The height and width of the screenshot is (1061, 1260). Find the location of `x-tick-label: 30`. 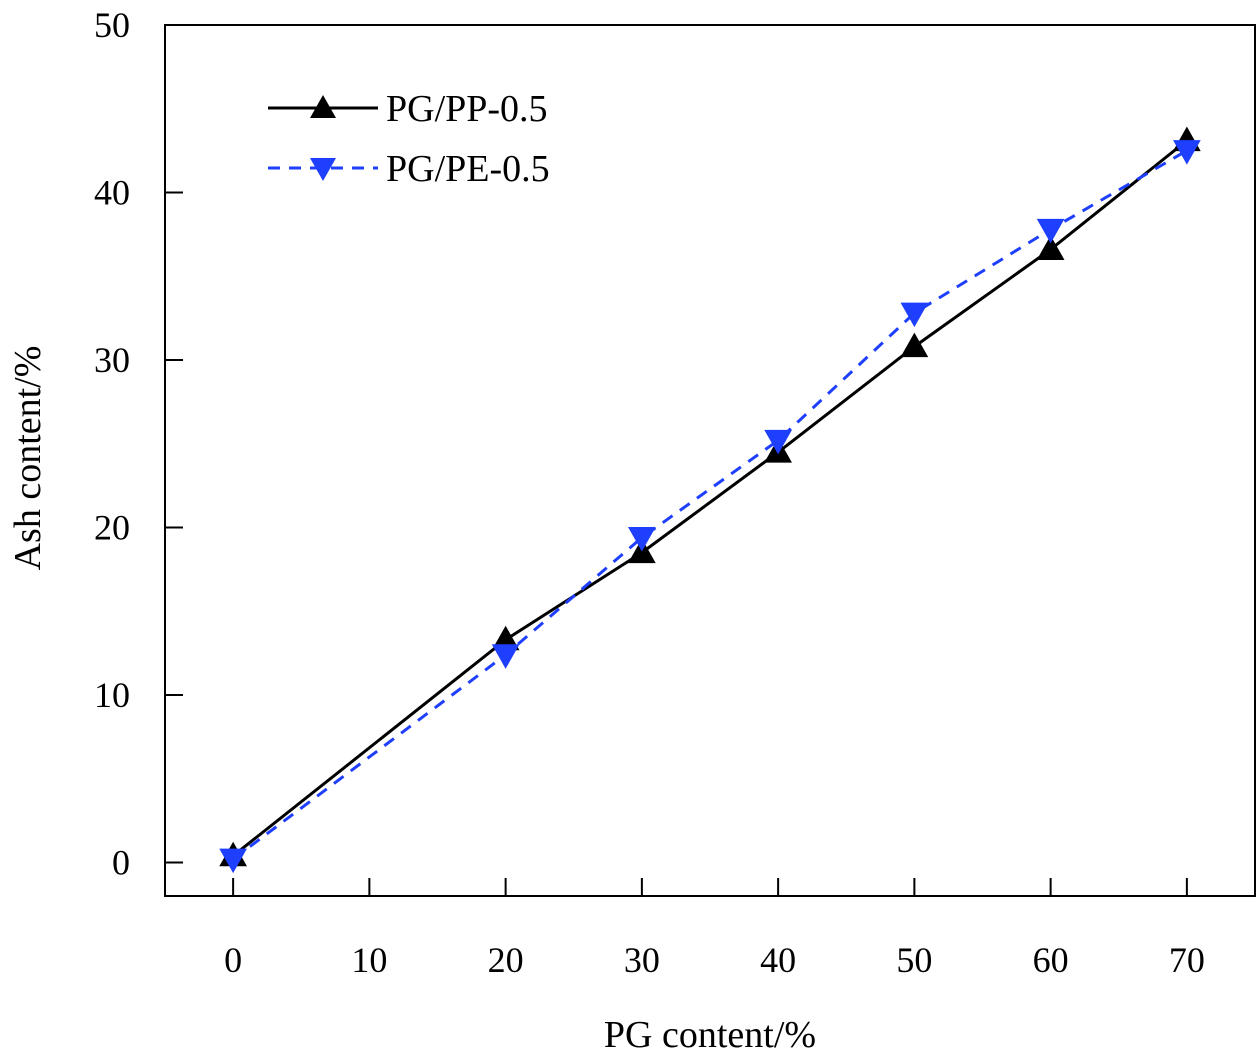

x-tick-label: 30 is located at coordinates (642, 960).